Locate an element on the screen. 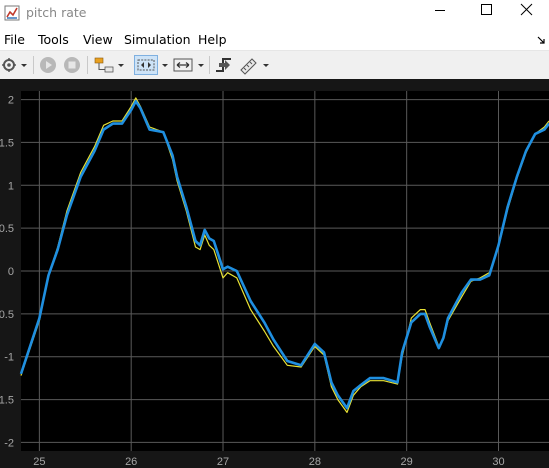  matlab-figure-icon is located at coordinates (12, 13).